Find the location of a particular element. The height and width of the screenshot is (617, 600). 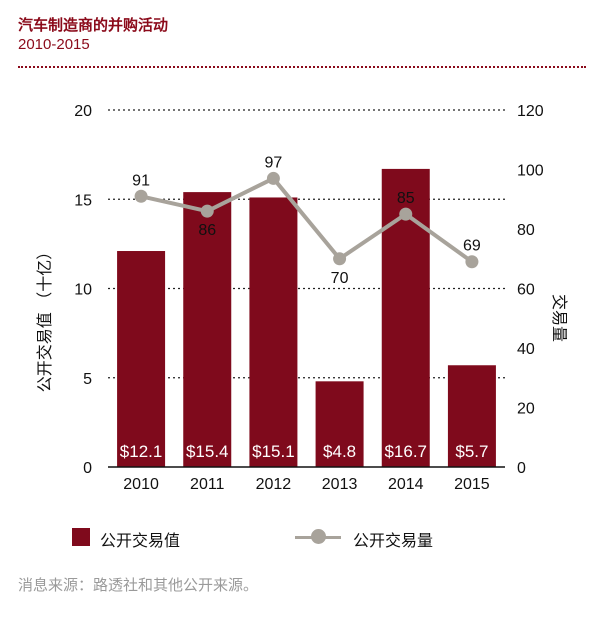

y-tick-right: 60 is located at coordinates (526, 290).